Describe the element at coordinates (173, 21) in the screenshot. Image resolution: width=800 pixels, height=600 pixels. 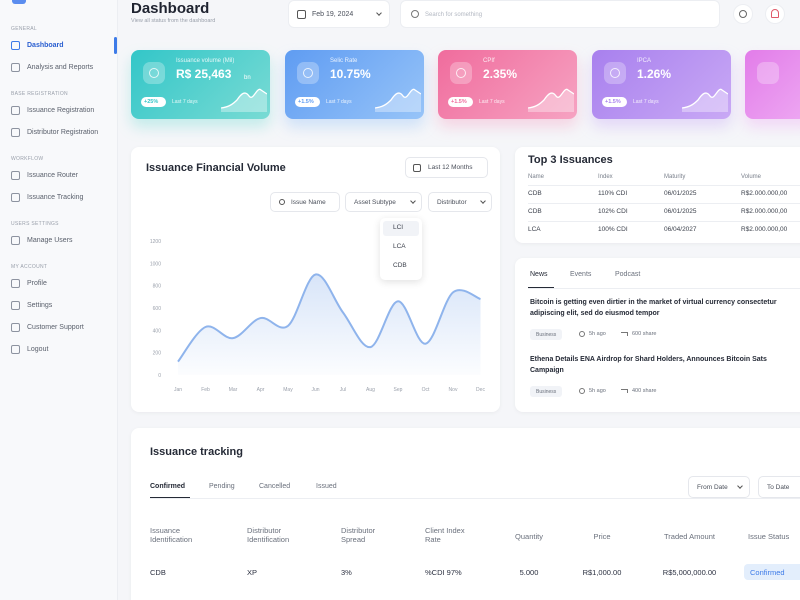
I see `page-subtitle: View all status from the dashboard` at that location.